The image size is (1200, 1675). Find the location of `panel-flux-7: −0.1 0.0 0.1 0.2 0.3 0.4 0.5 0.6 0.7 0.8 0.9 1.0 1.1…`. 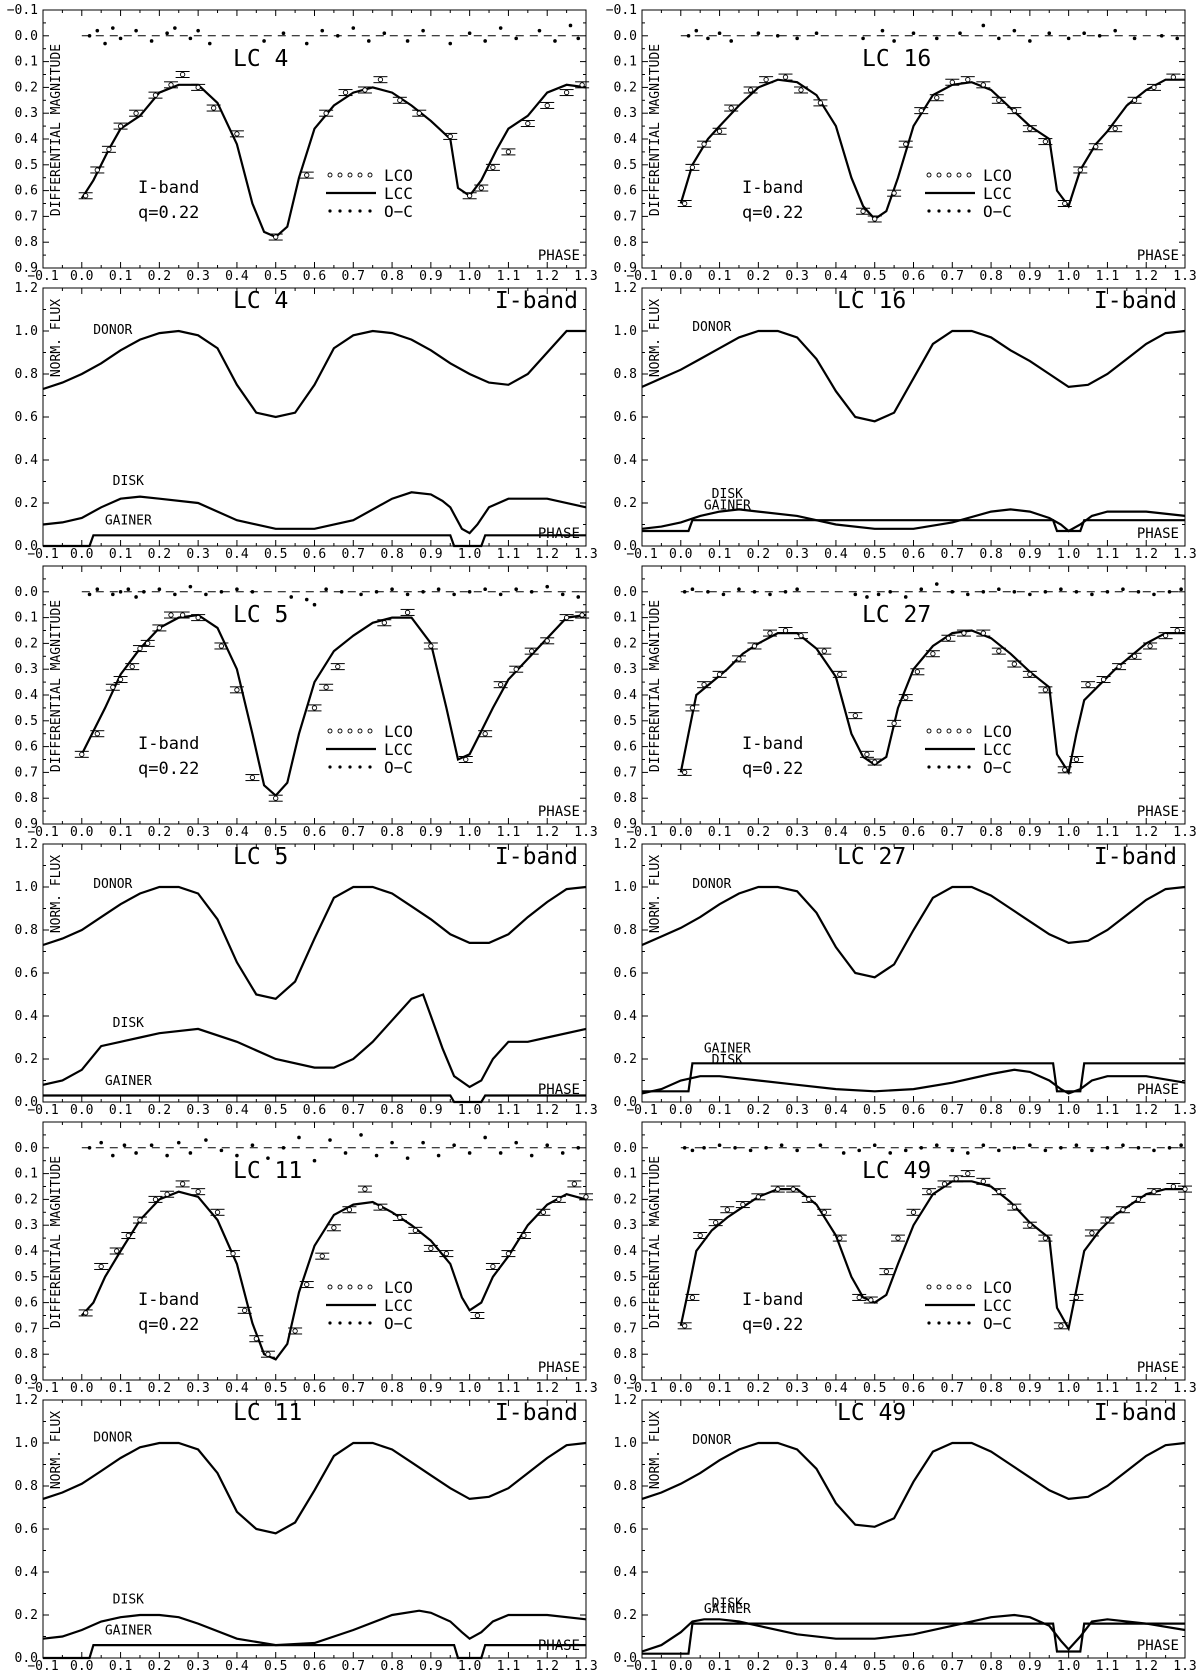

panel-flux-7: −0.1 0.0 0.1 0.2 0.3 0.4 0.5 0.6 0.7 0.8 0.9 1.0 1.1… is located at coordinates (306, 977).